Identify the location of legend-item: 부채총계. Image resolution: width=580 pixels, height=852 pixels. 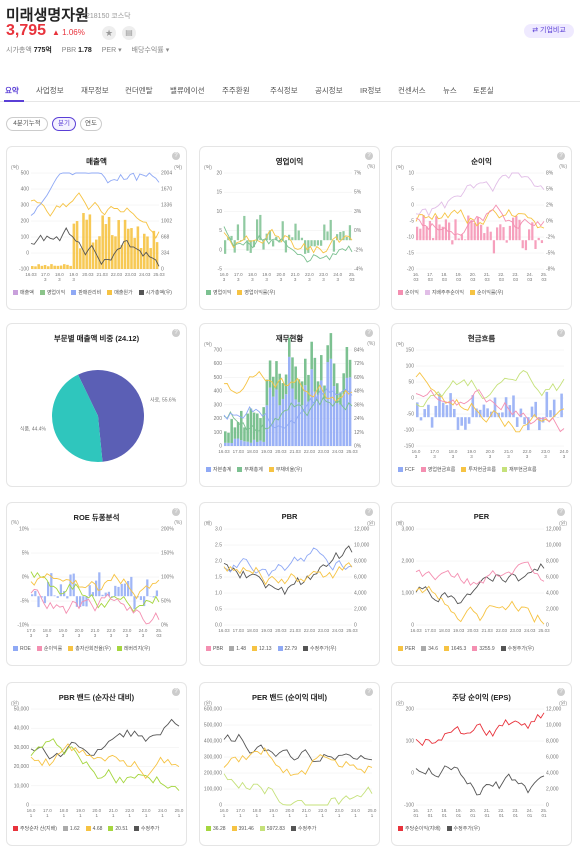
(250, 470).